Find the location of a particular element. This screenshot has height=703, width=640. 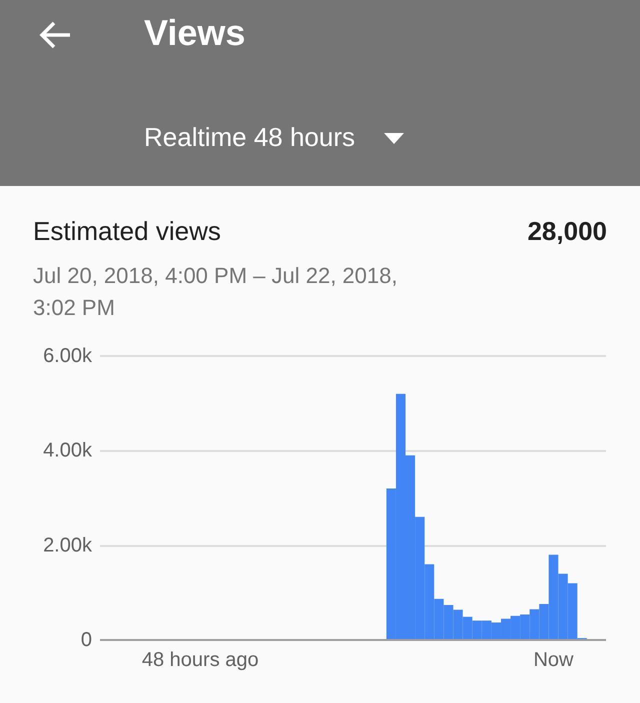

text: 28,000 is located at coordinates (567, 231).